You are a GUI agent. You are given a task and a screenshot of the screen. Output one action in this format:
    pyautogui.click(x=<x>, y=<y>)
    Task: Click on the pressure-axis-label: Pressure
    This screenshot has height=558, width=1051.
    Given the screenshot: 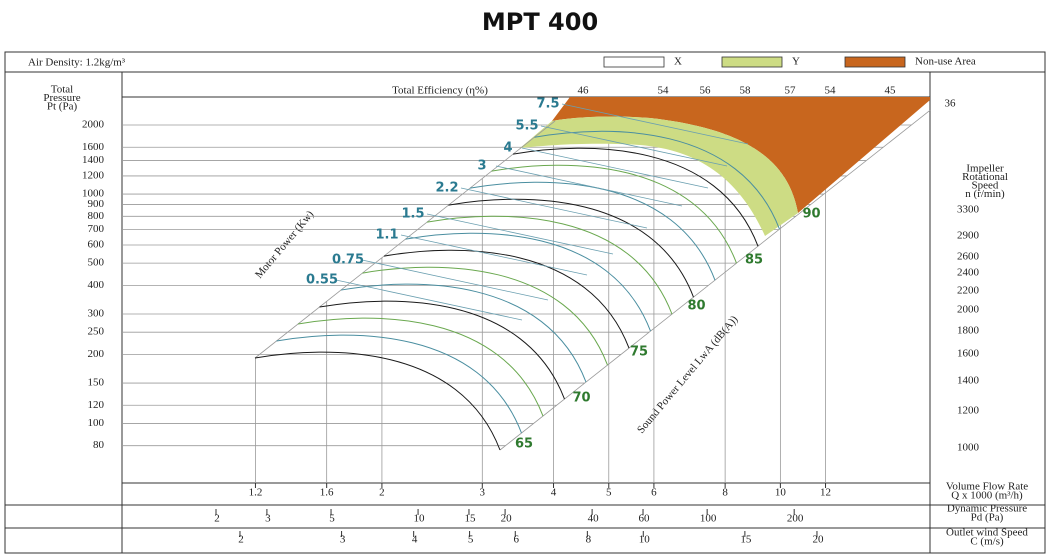 What is the action you would take?
    pyautogui.click(x=61, y=98)
    